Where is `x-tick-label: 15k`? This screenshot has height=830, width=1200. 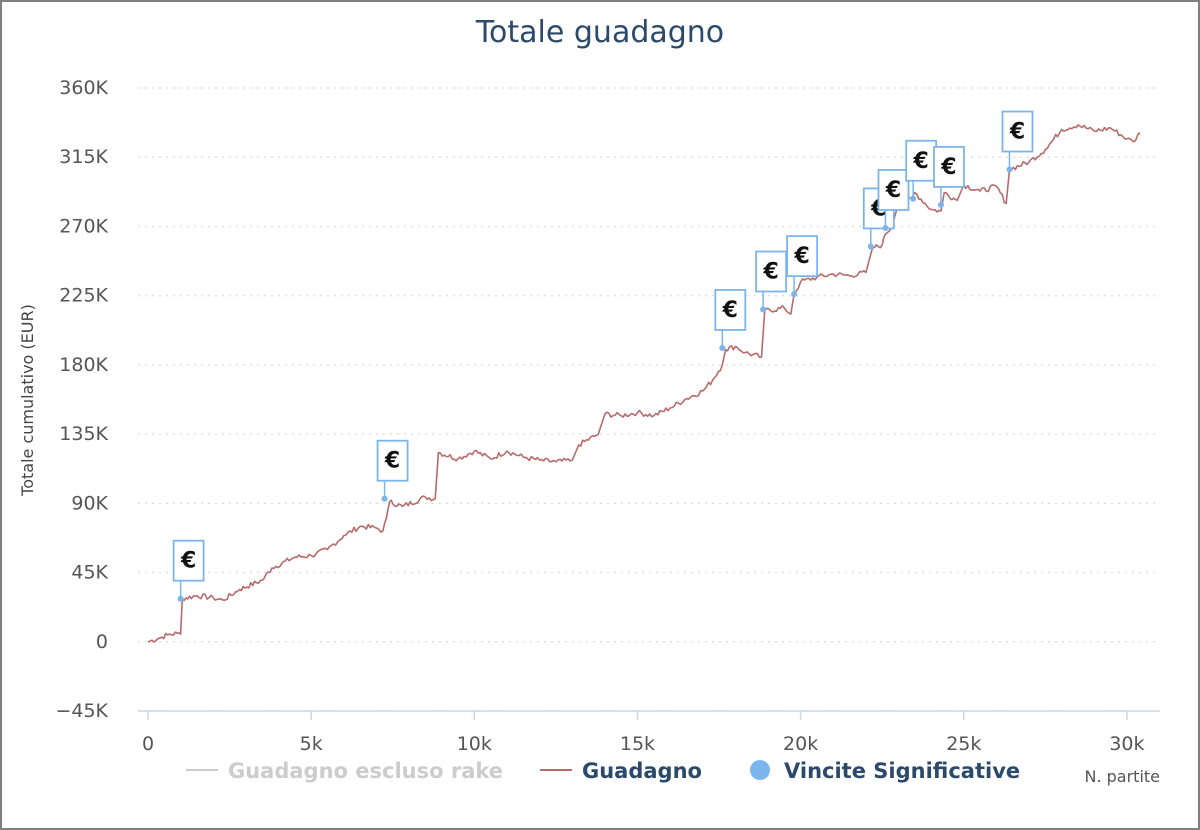
x-tick-label: 15k is located at coordinates (637, 744).